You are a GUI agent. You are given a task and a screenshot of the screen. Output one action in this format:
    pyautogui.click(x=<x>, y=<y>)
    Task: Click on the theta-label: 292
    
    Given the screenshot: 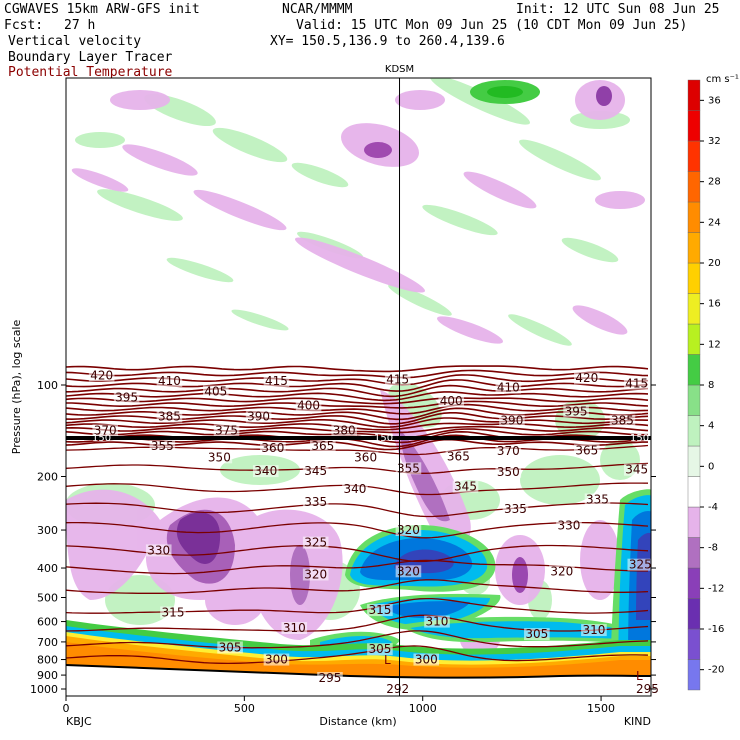 What is the action you would take?
    pyautogui.click(x=397, y=689)
    